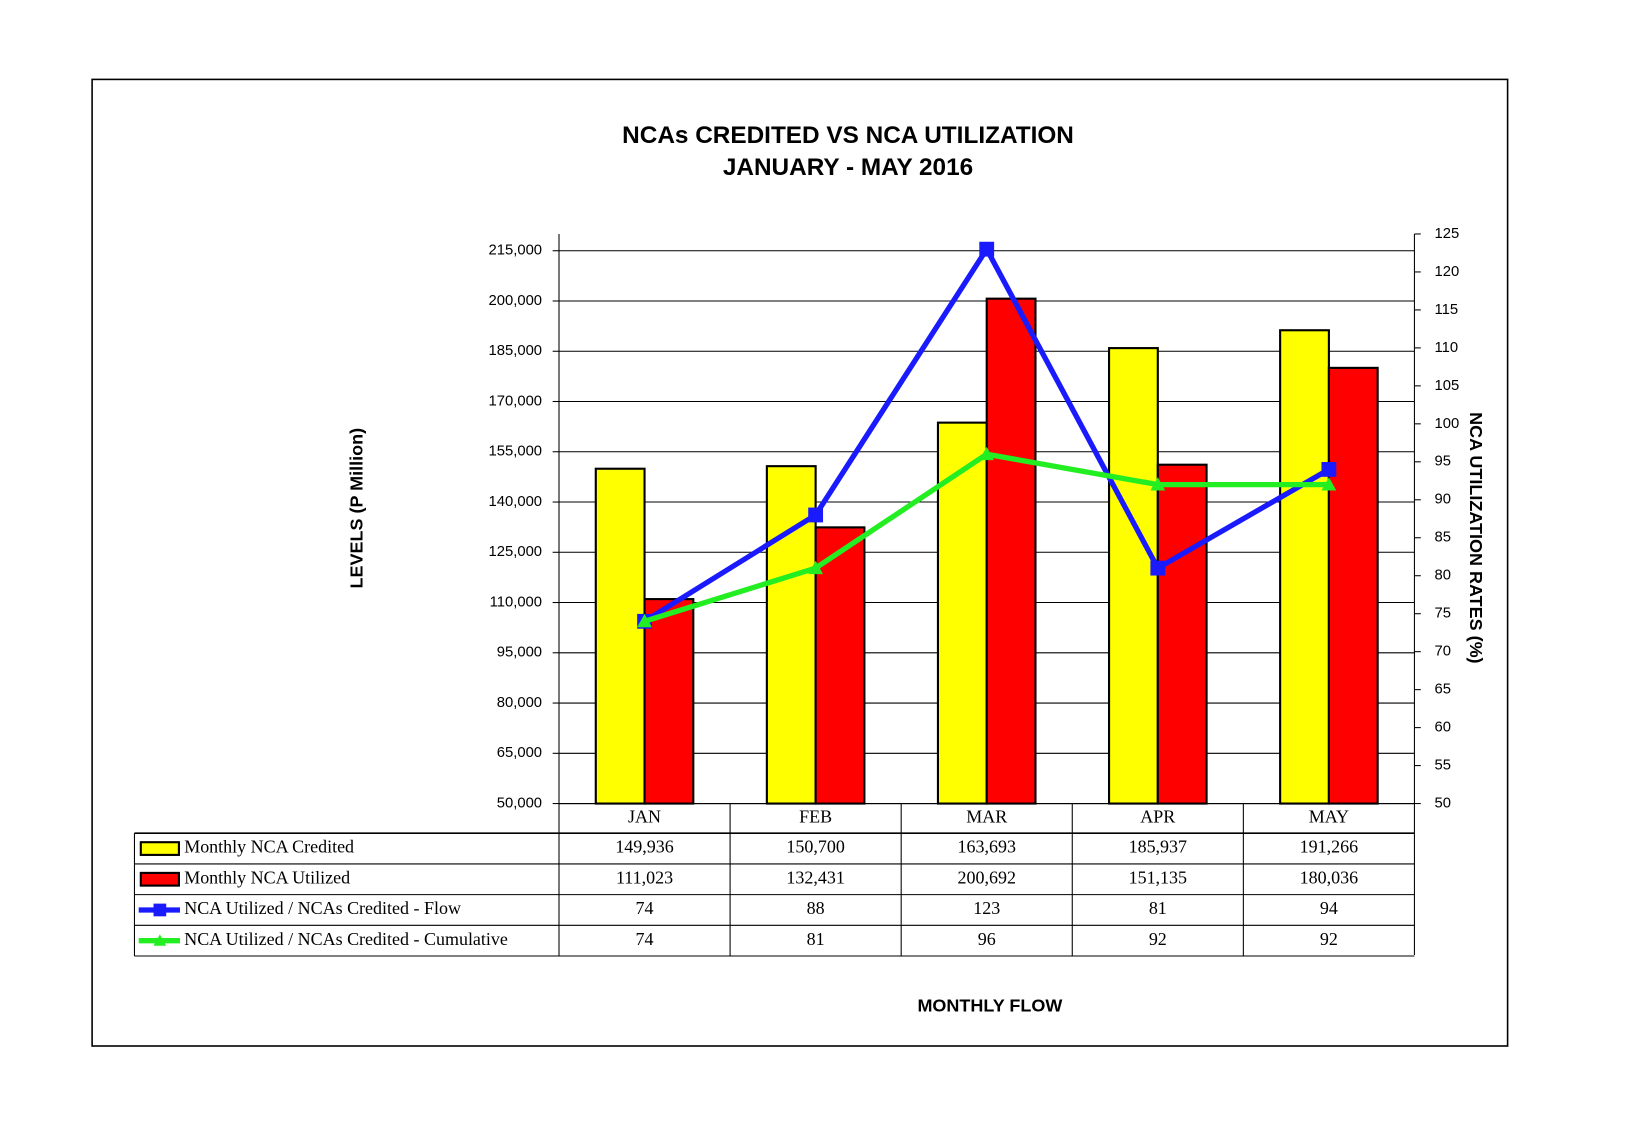 The height and width of the screenshot is (1145, 1641). Describe the element at coordinates (1447, 310) in the screenshot. I see `y2-tick-label: 115` at that location.